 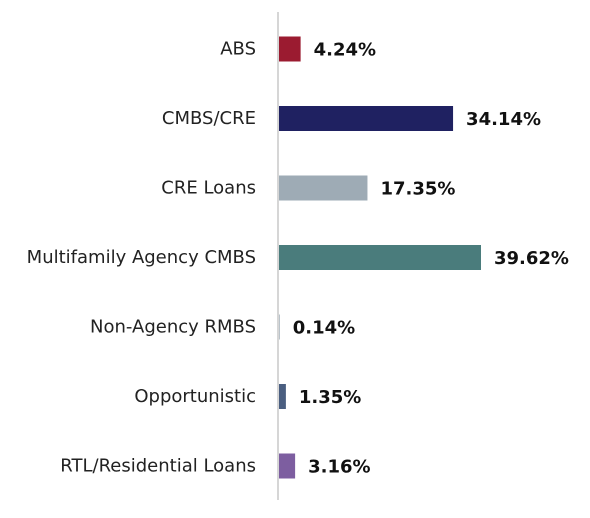 I want to click on bar-abs, so click(x=290, y=49).